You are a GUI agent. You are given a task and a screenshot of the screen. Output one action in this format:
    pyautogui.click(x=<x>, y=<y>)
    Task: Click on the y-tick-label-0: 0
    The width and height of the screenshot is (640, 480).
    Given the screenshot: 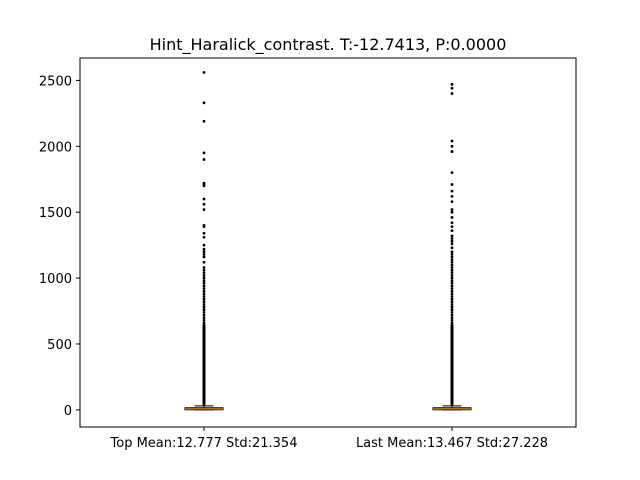 What is the action you would take?
    pyautogui.click(x=68, y=411)
    